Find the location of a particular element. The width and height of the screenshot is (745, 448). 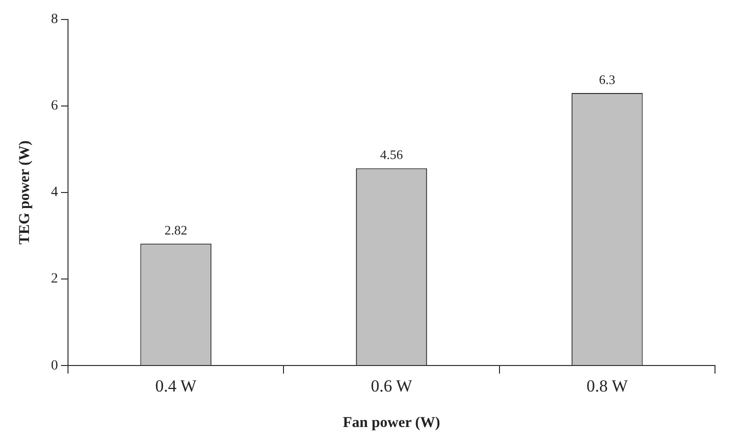

y-axis-title: TEG power (W) is located at coordinates (24, 192).